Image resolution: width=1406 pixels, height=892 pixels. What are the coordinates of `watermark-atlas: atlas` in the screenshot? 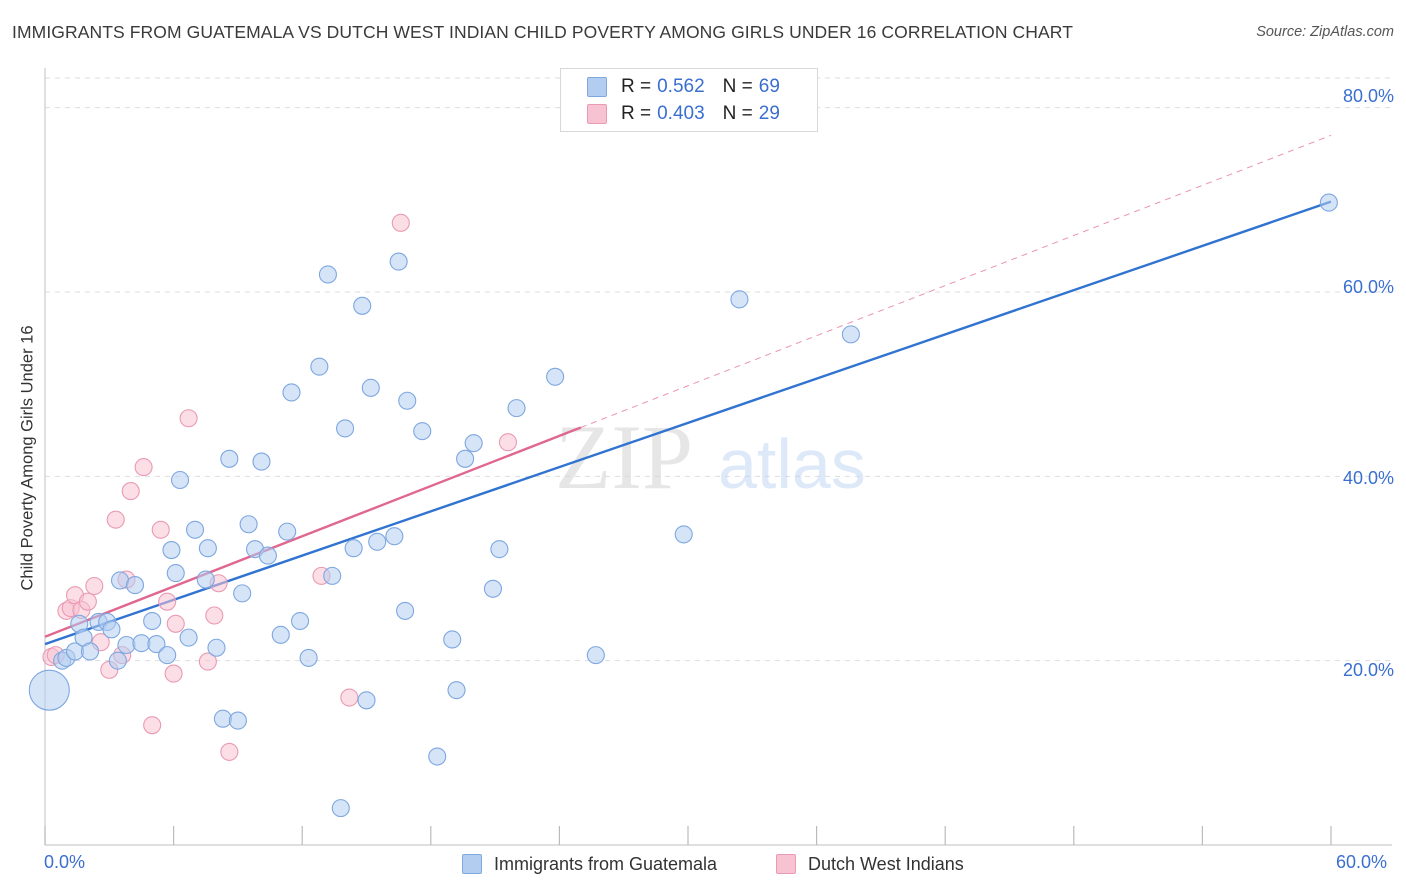 It's located at (792, 464).